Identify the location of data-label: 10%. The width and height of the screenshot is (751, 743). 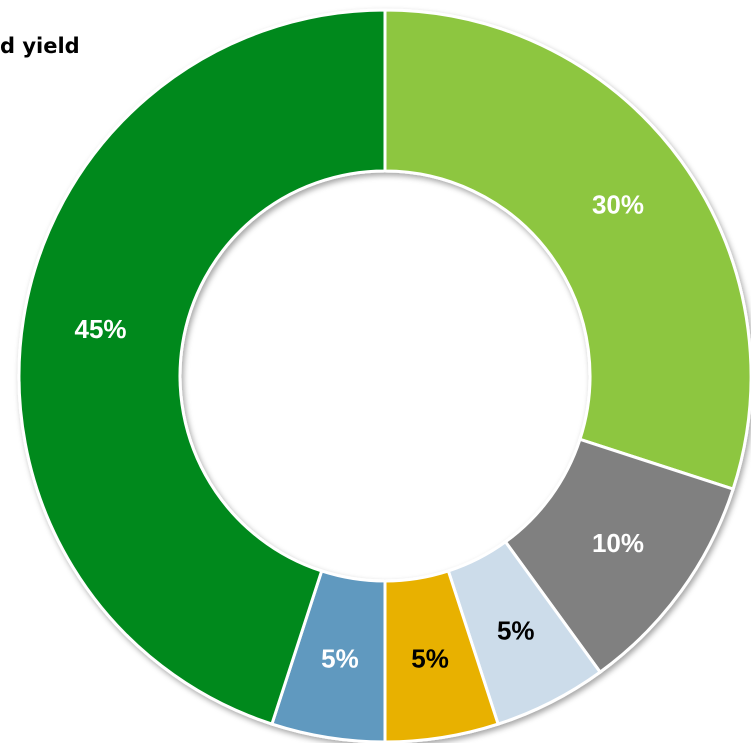
(618, 543).